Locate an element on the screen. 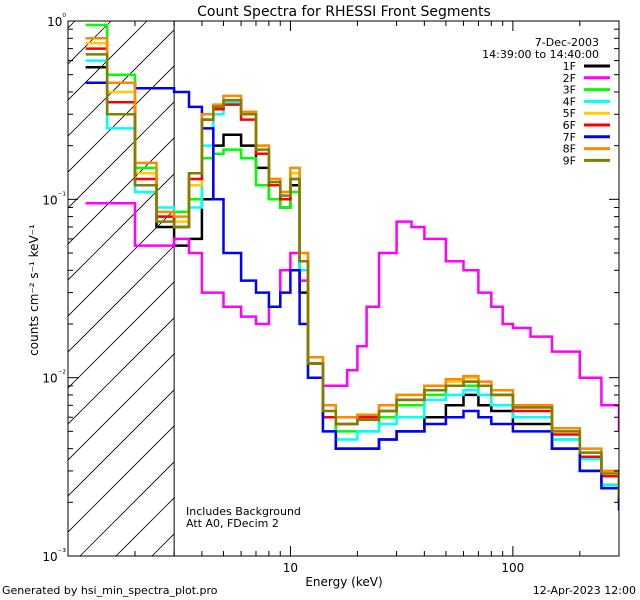 This screenshot has width=640, height=600. legend-label-1f: 1F is located at coordinates (569, 66).